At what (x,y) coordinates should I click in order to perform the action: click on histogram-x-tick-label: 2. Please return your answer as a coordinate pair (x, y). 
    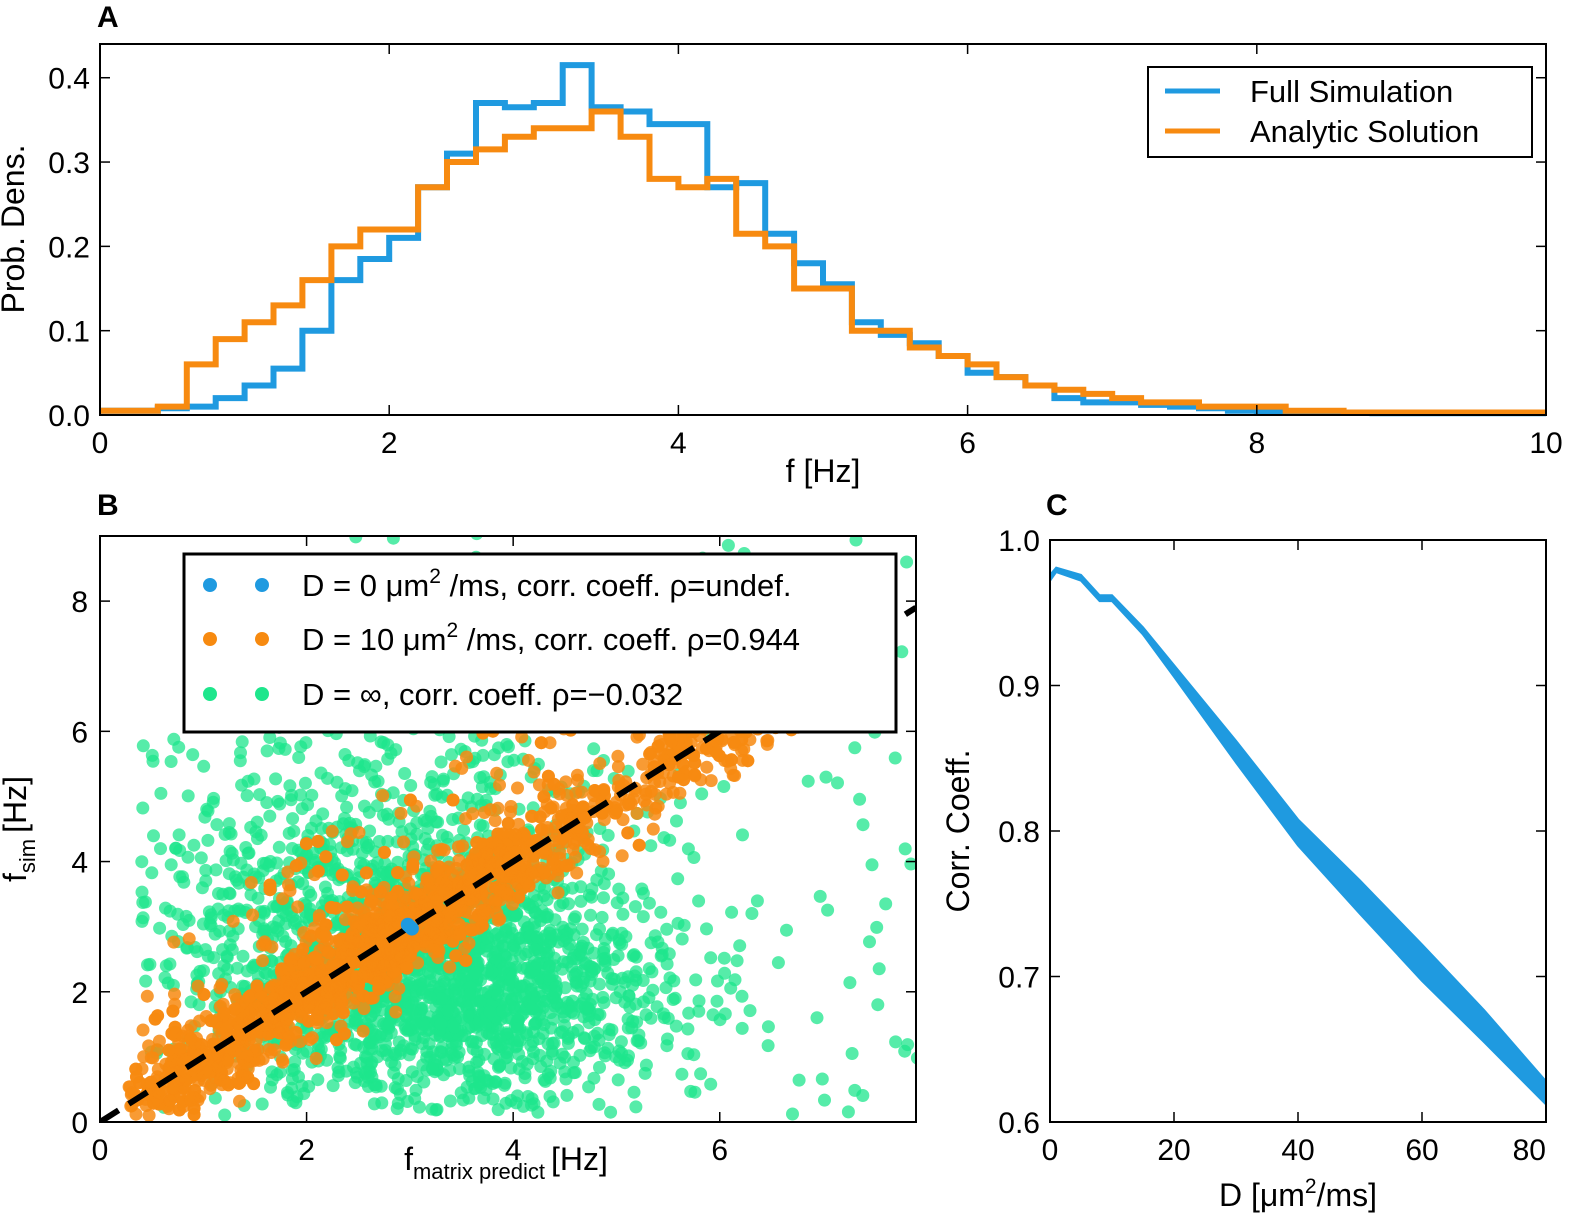
    Looking at the image, I should click on (389, 443).